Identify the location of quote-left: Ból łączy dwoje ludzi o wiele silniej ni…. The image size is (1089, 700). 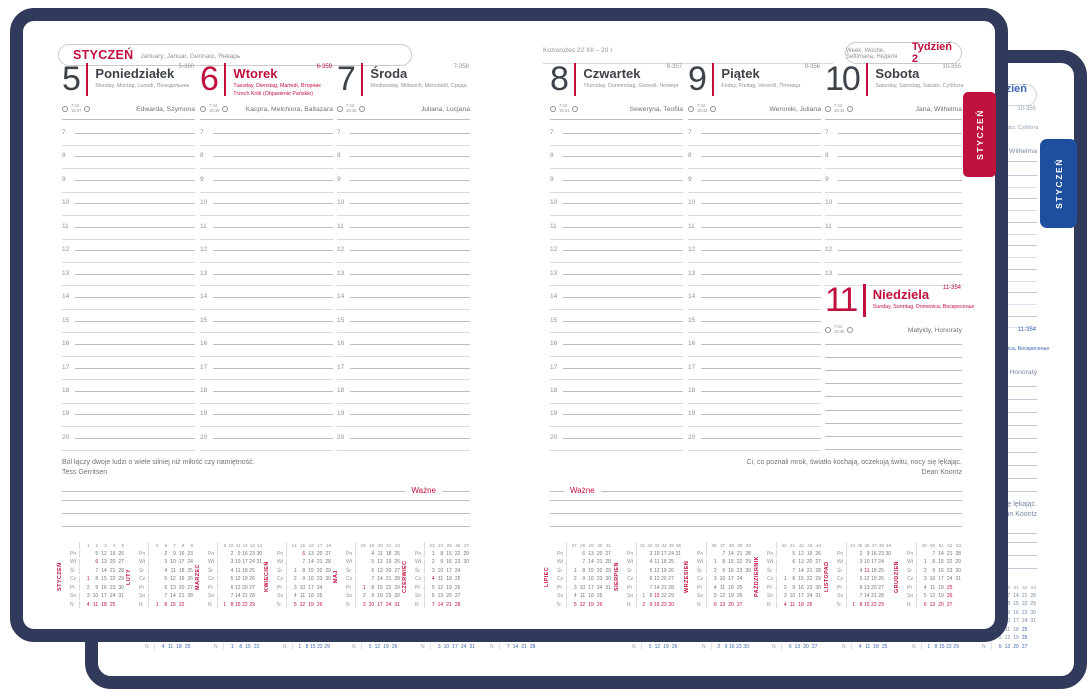
(262, 467).